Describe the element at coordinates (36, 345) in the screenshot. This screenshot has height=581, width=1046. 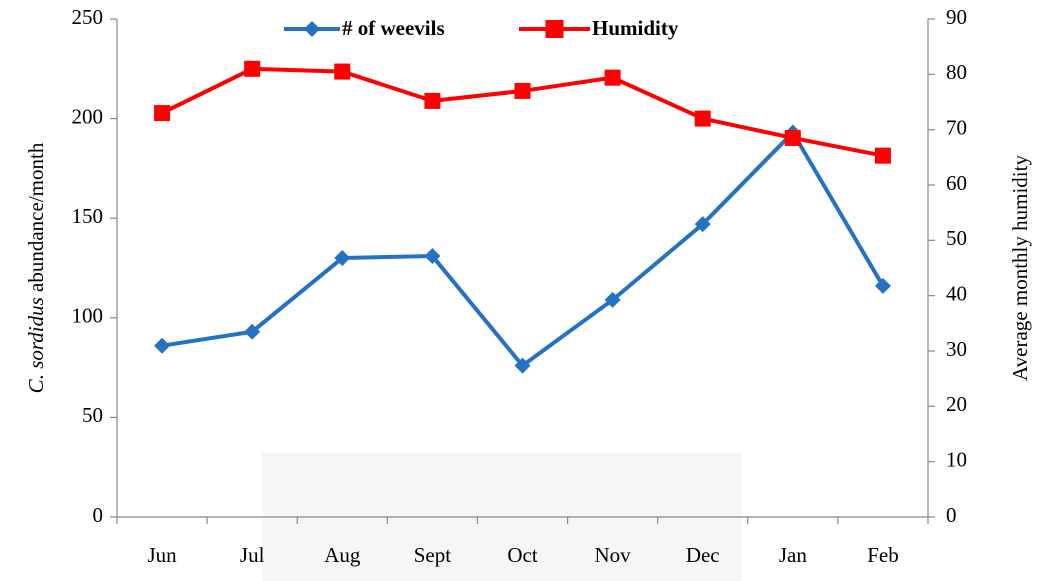
I see `y-axis-label-italic: C. sordidus` at that location.